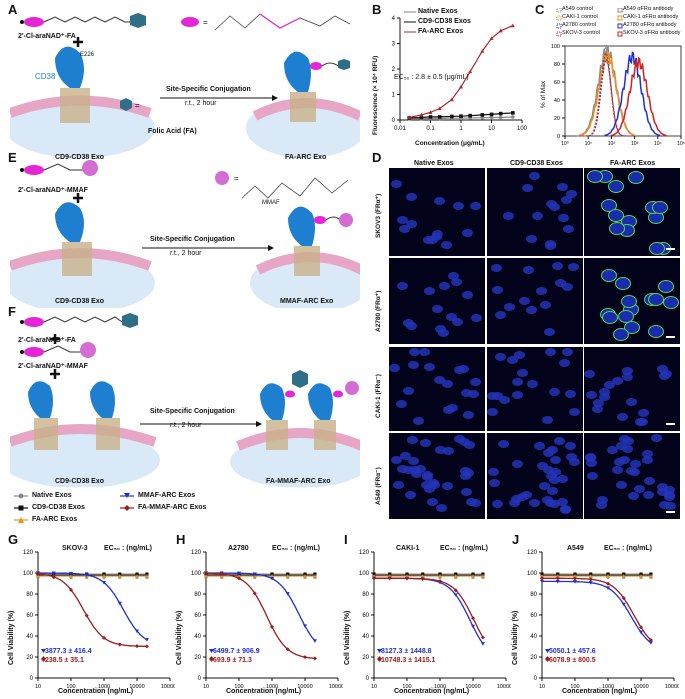  I want to click on via-title-0: SKOV-3, so click(75, 548).